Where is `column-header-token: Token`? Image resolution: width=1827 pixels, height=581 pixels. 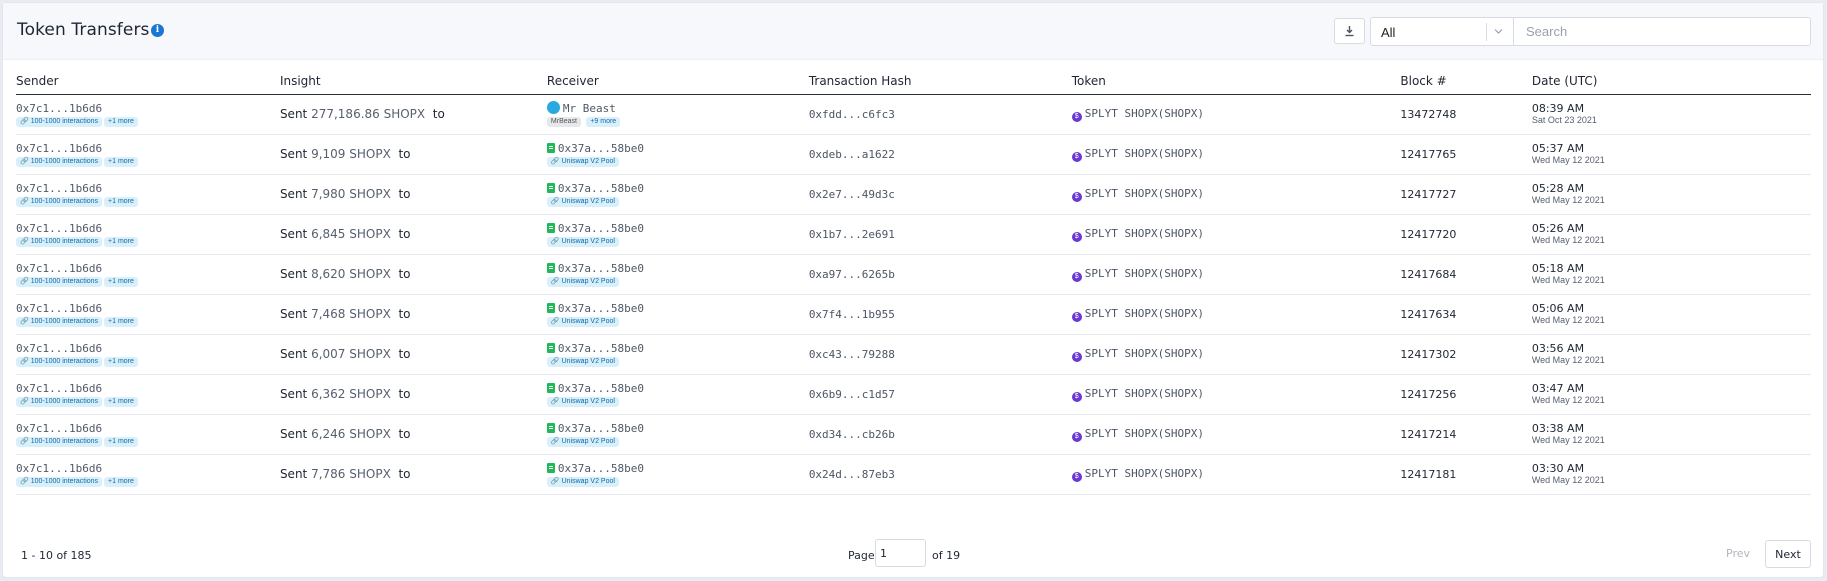 column-header-token: Token is located at coordinates (1236, 82).